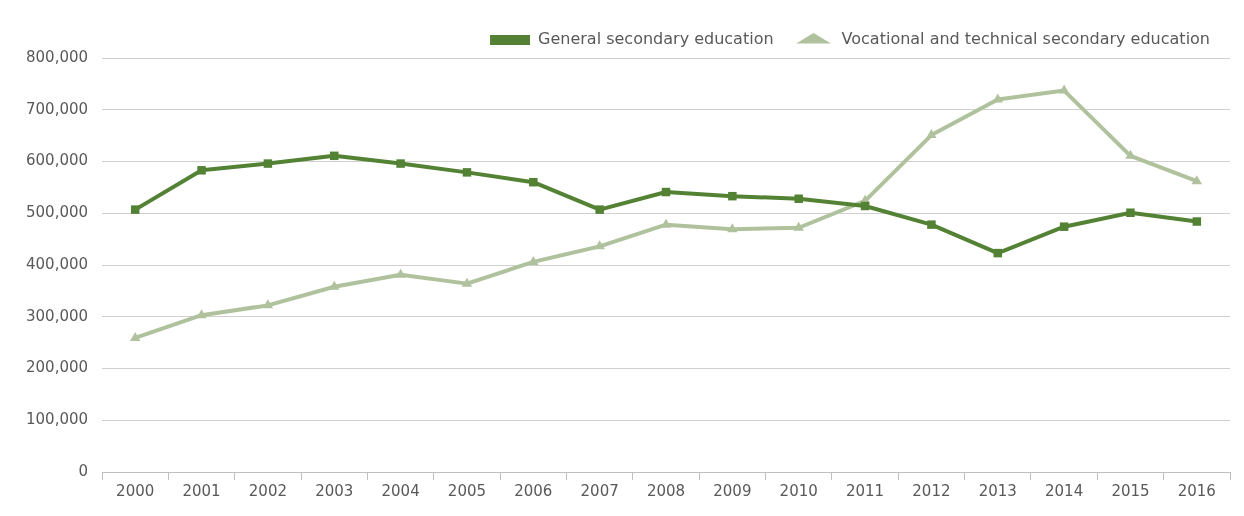 The height and width of the screenshot is (516, 1244). Describe the element at coordinates (57, 108) in the screenshot. I see `y-tick-label: 700,000` at that location.